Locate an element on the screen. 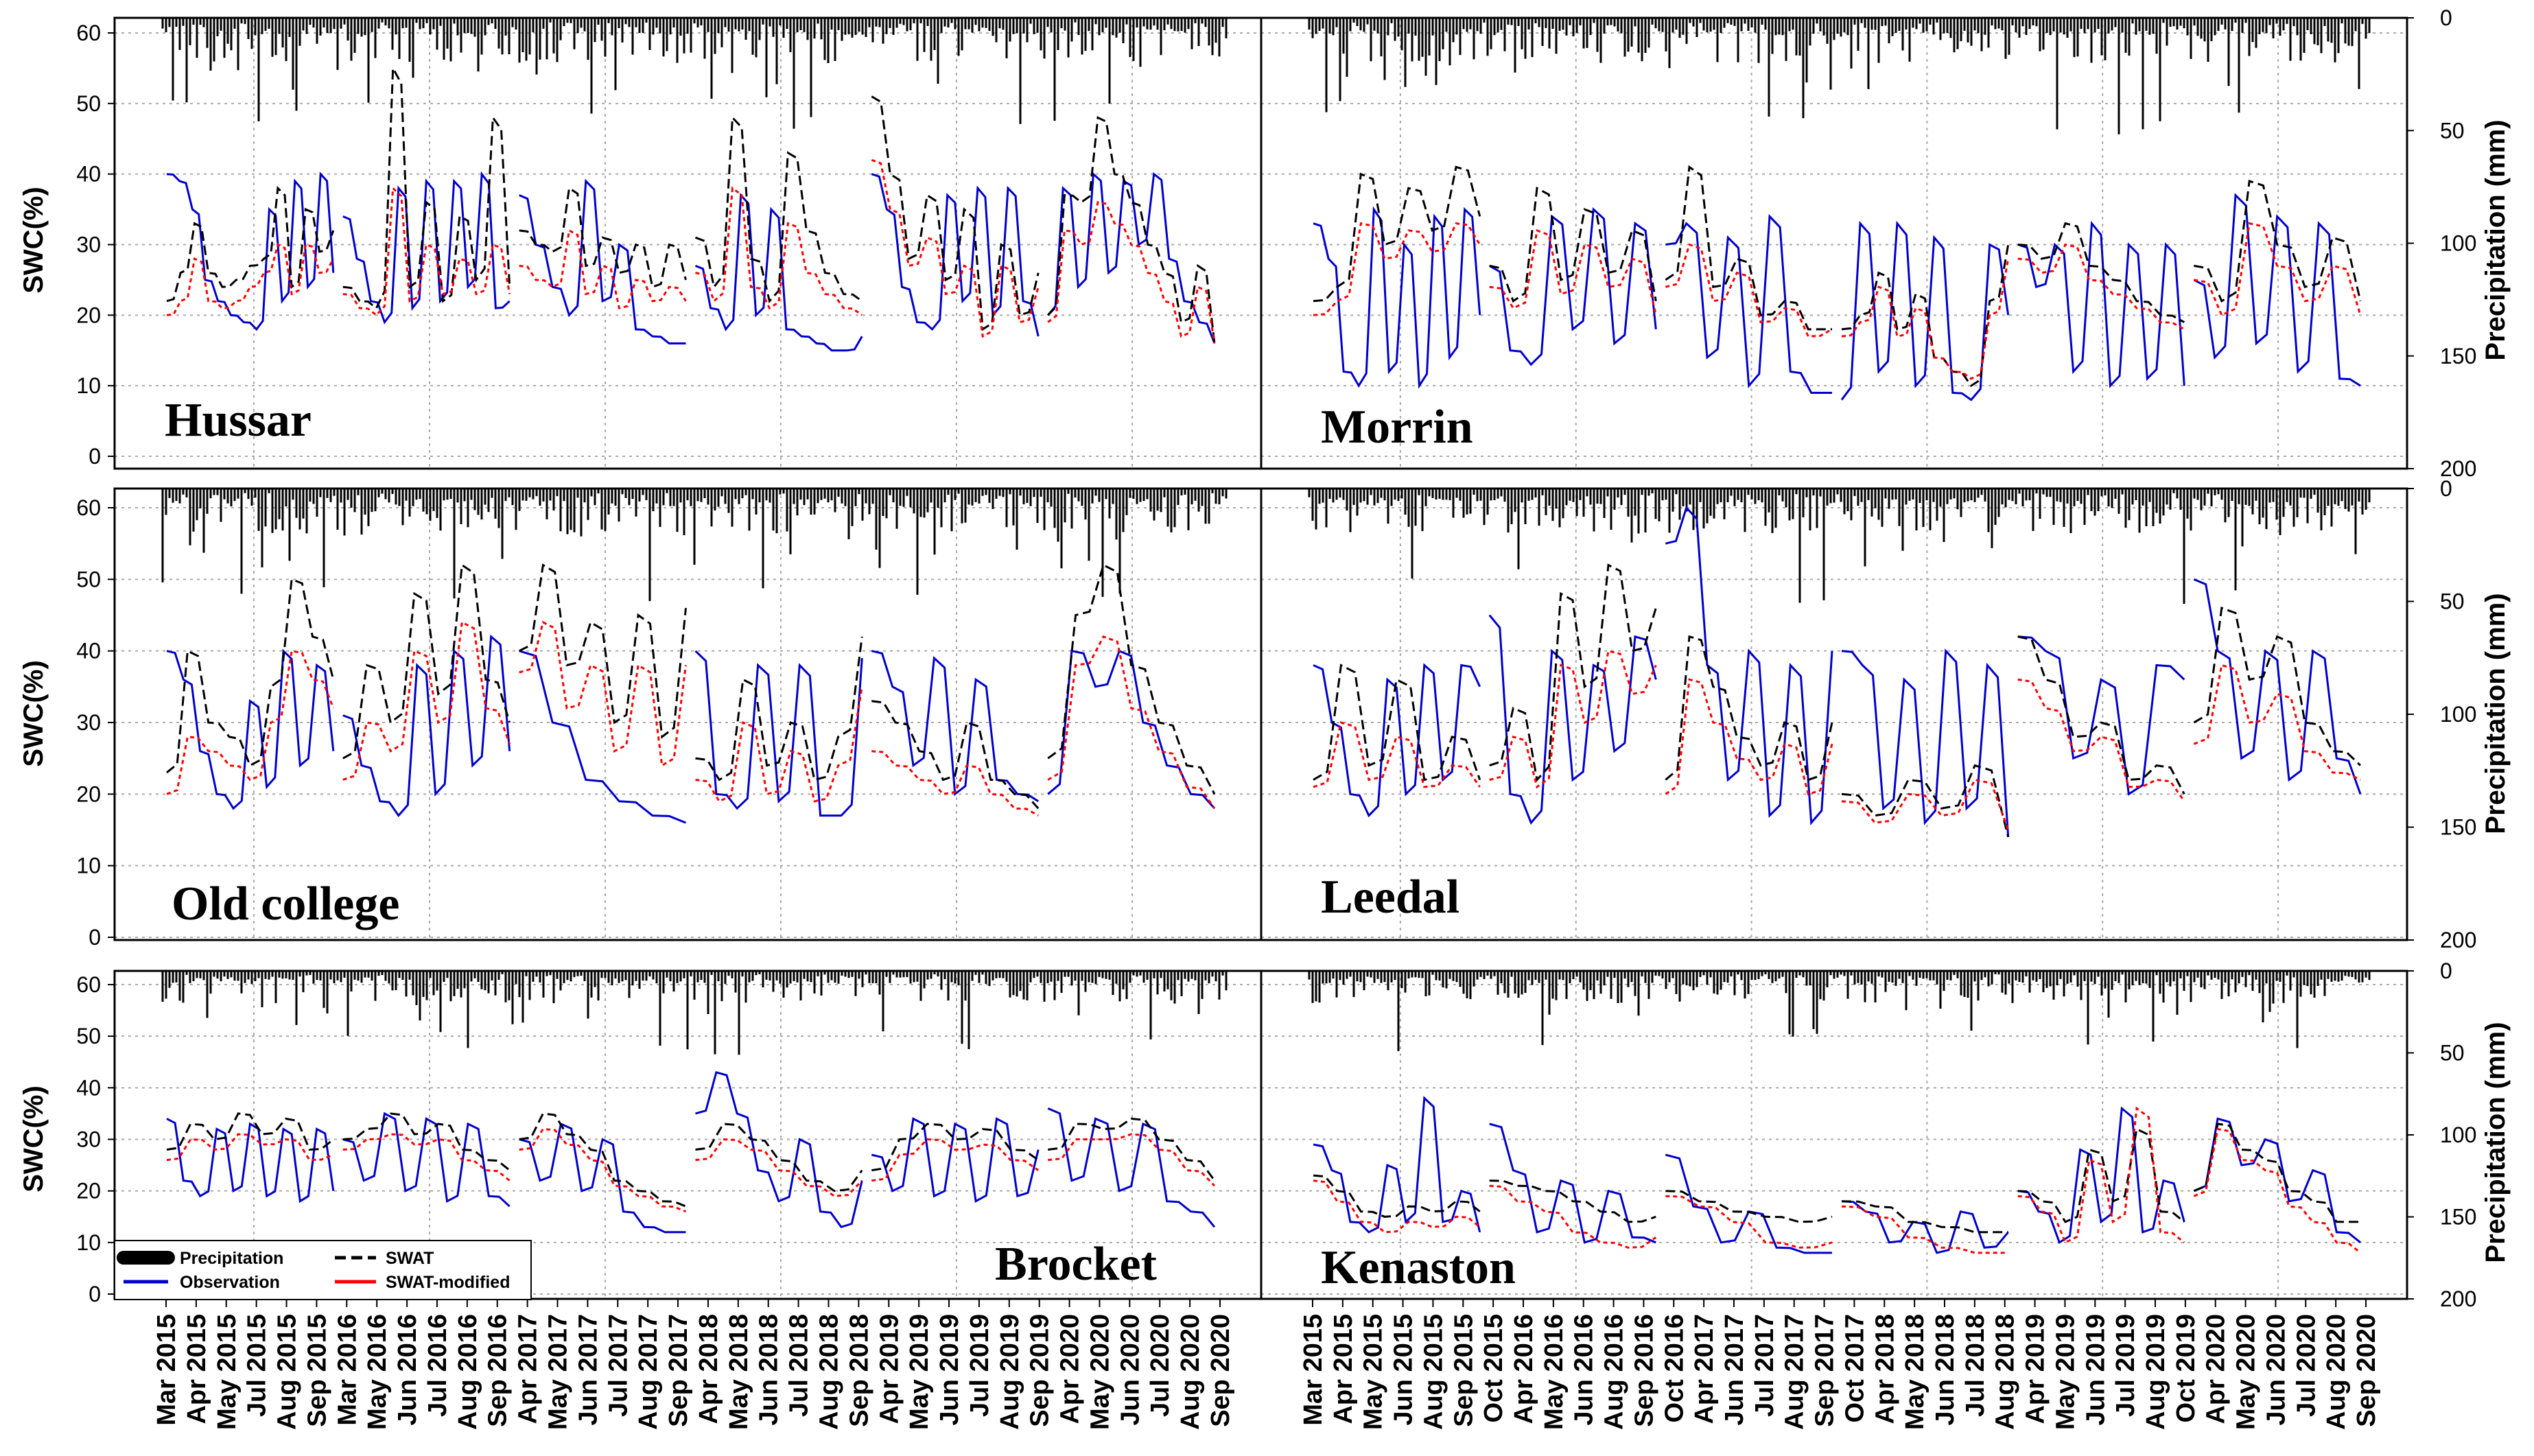  x-tick-label: Aug 2016 is located at coordinates (1614, 1372).